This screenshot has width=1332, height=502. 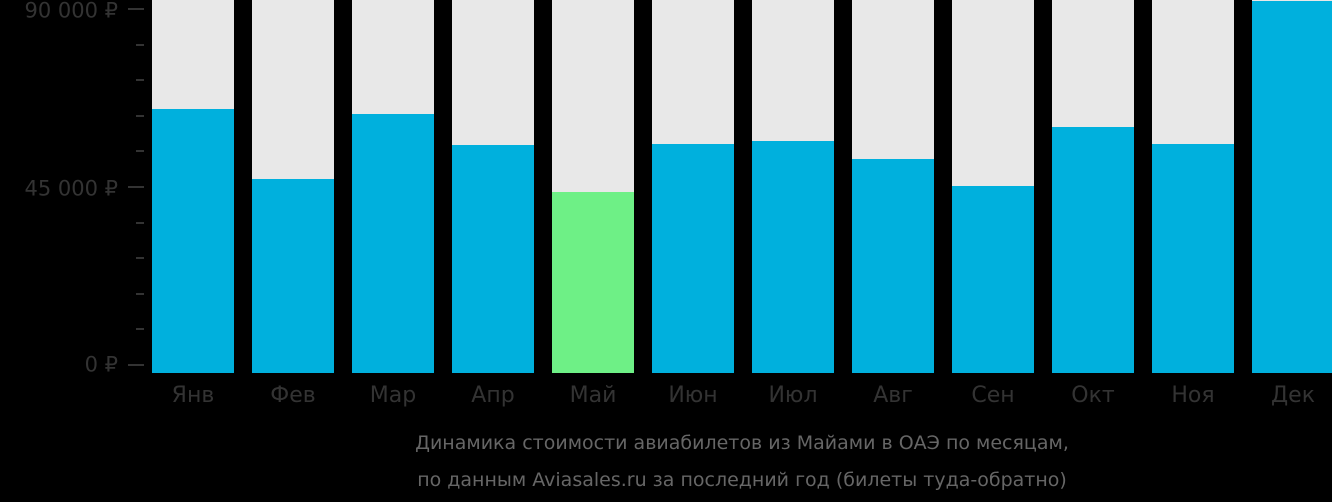 I want to click on x-axis-label: Янв, so click(x=193, y=395).